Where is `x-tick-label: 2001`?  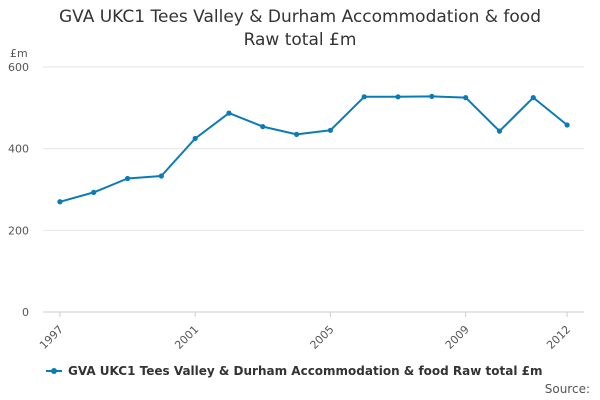 x-tick-label: 2001 is located at coordinates (186, 337).